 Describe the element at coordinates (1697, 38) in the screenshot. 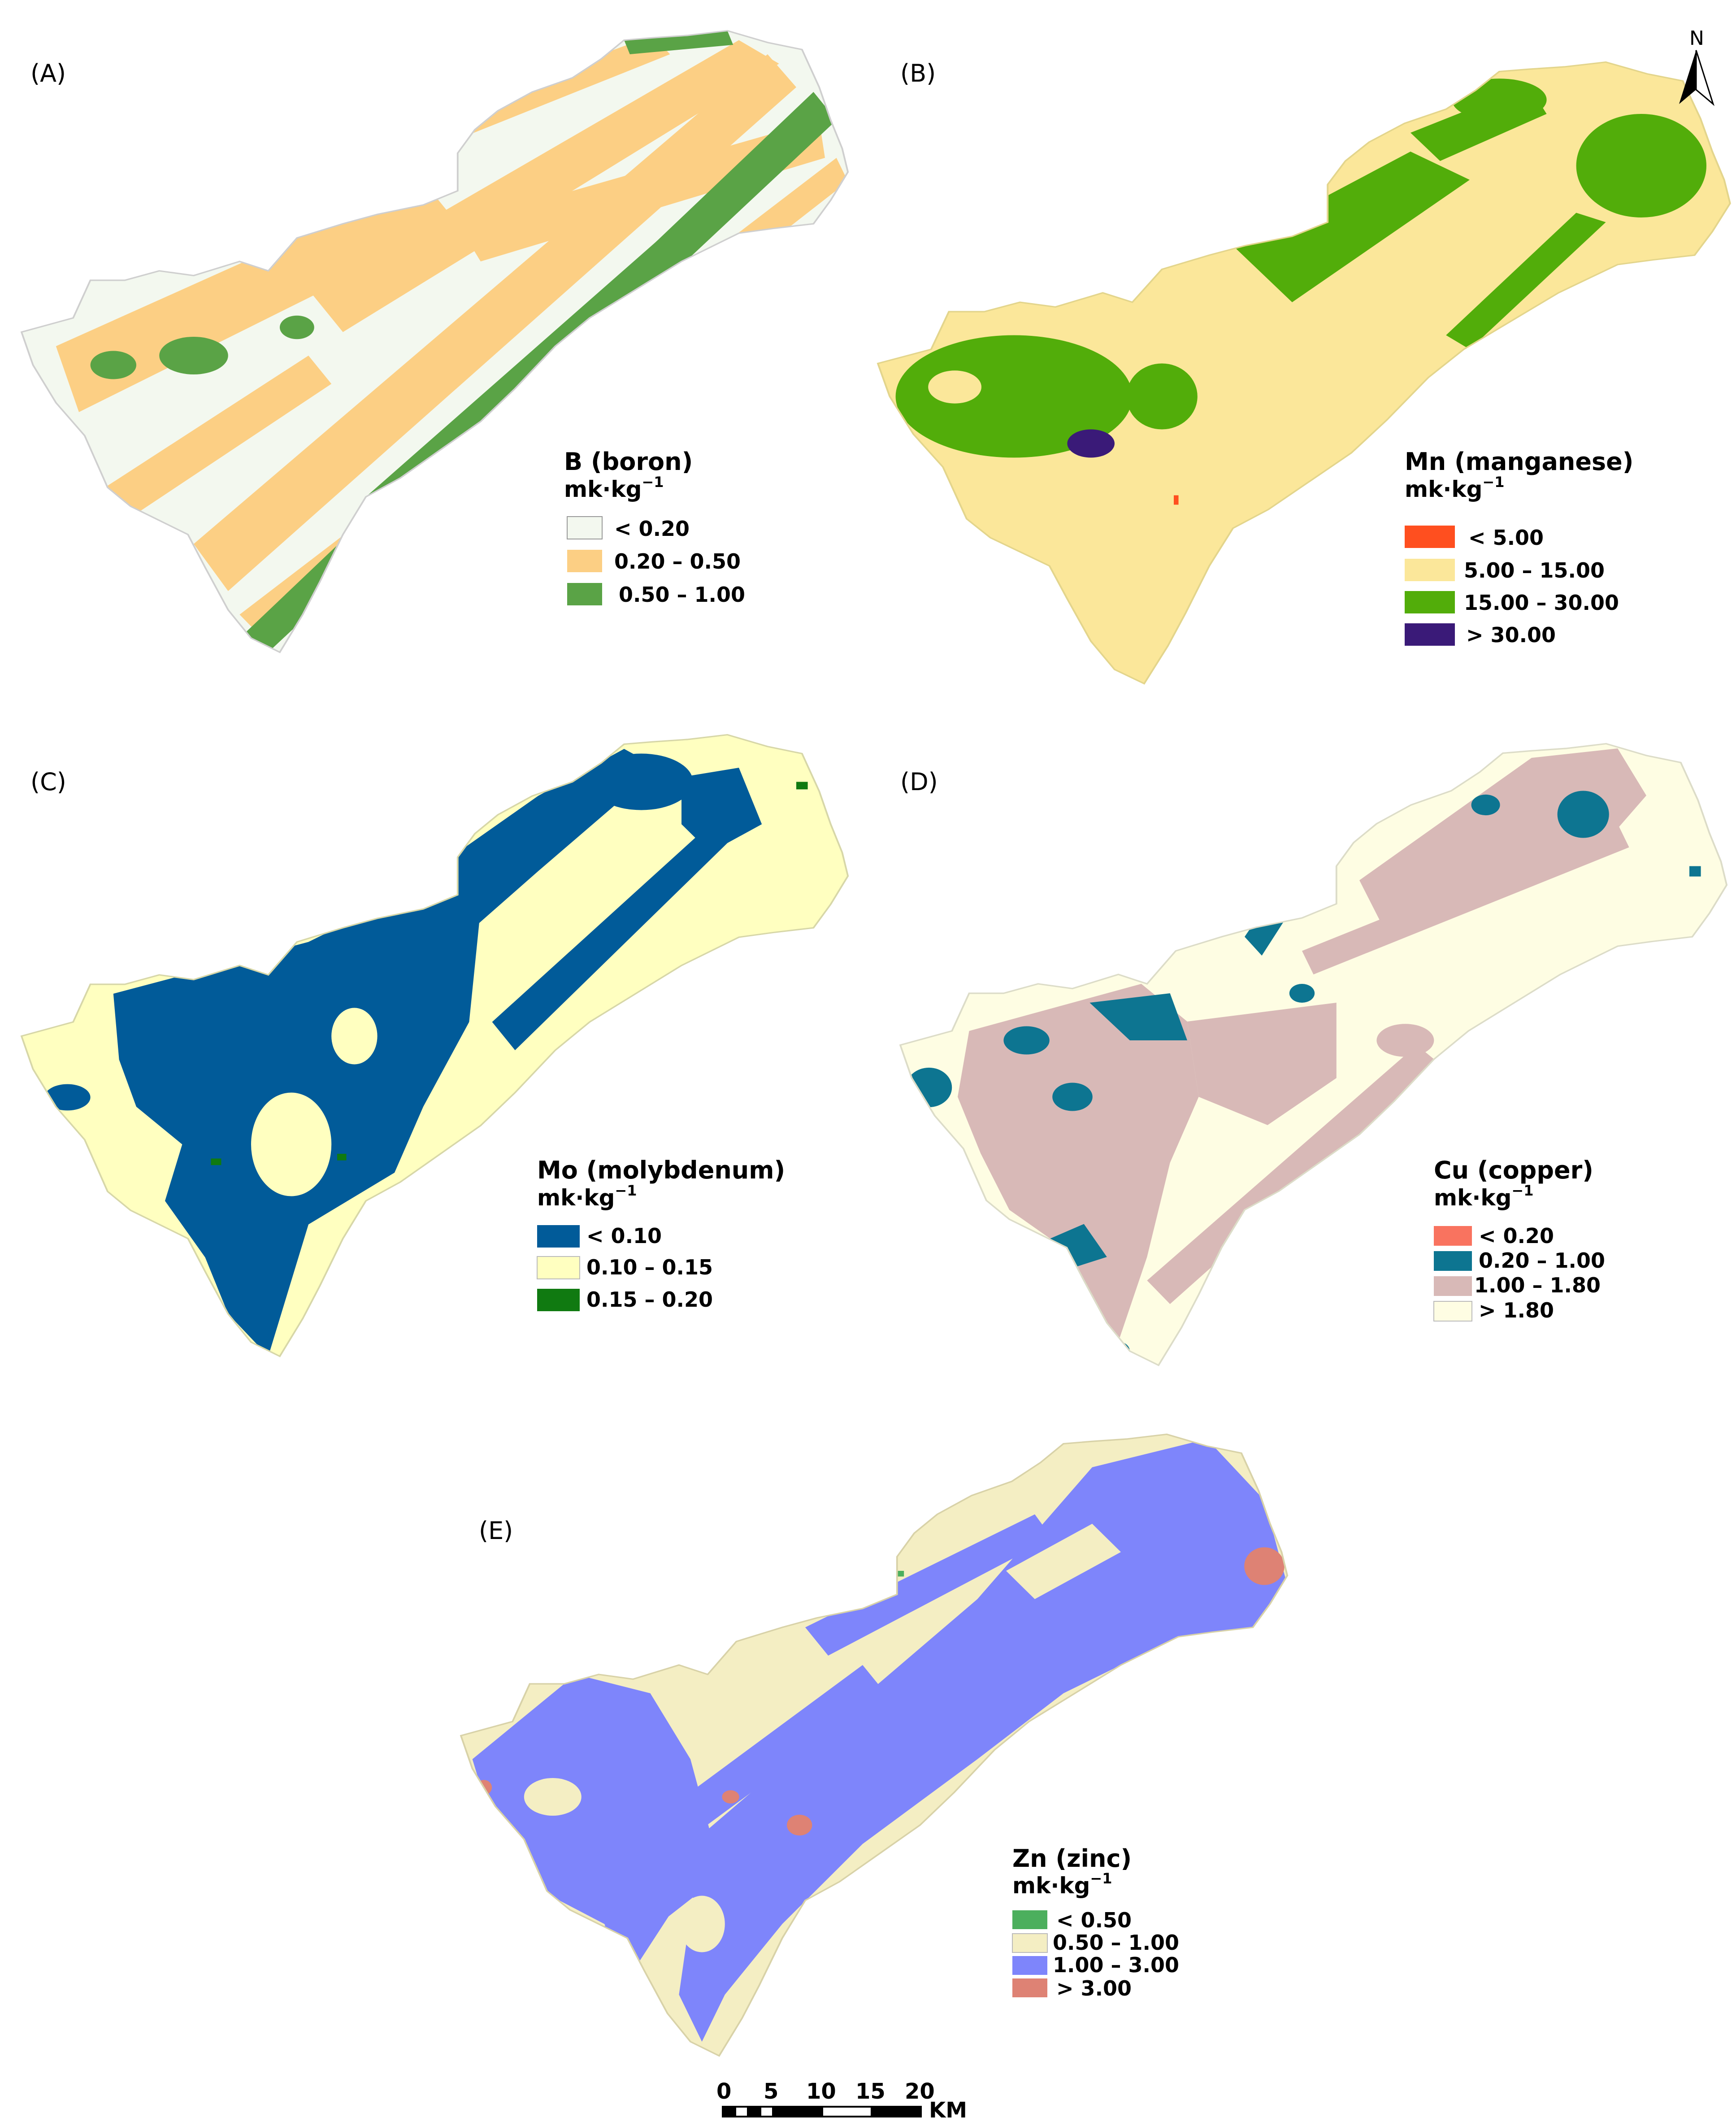

I see `north-arrow-label: N` at that location.